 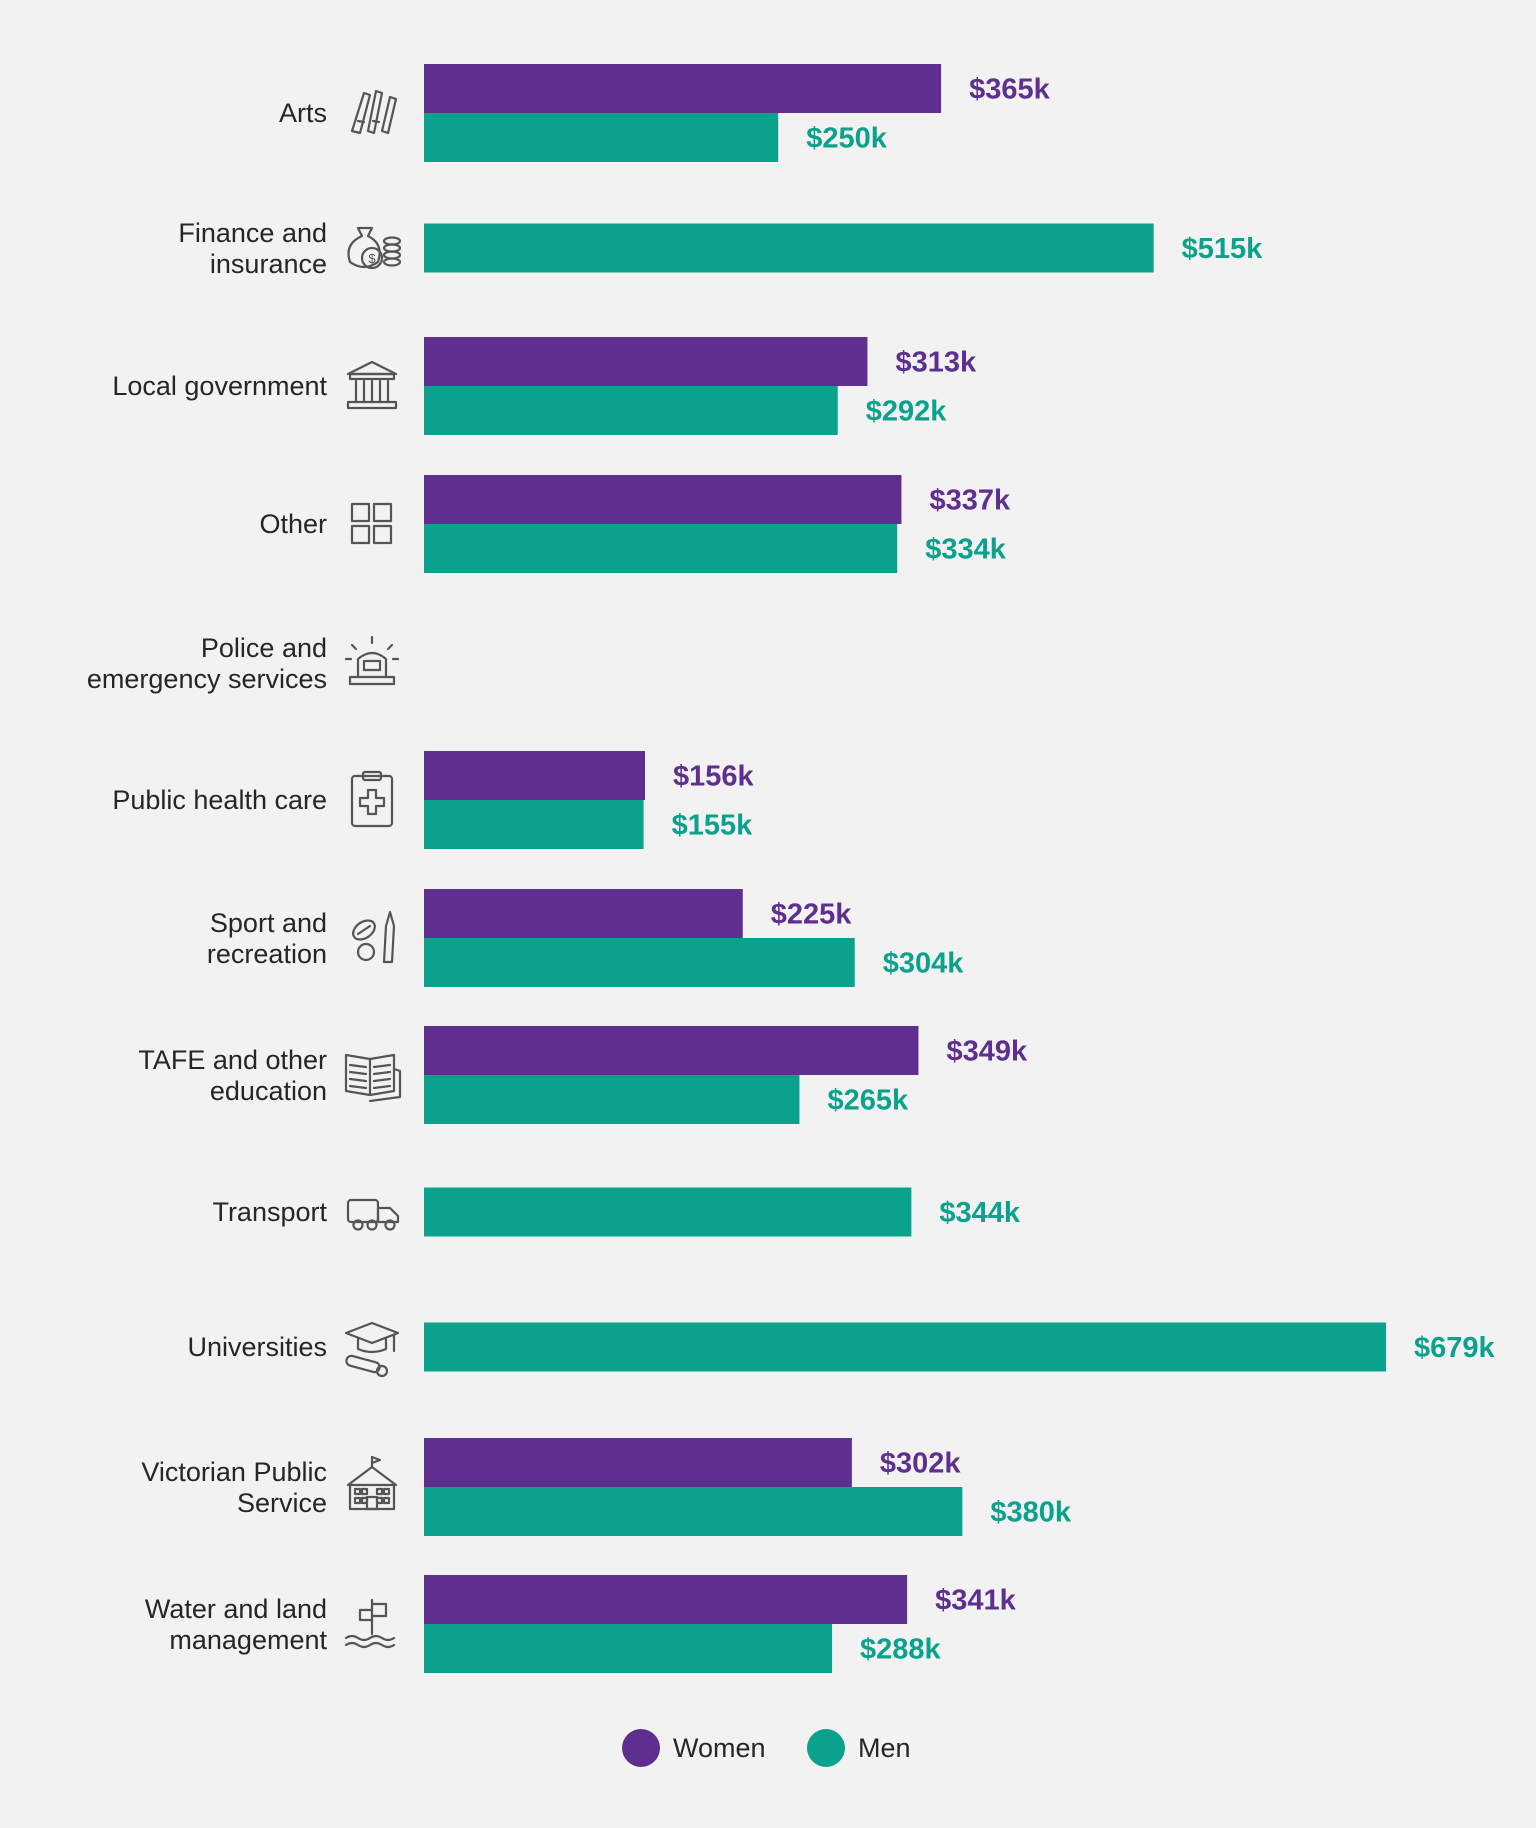 I want to click on category-row: Universities $679k, so click(x=841, y=1349).